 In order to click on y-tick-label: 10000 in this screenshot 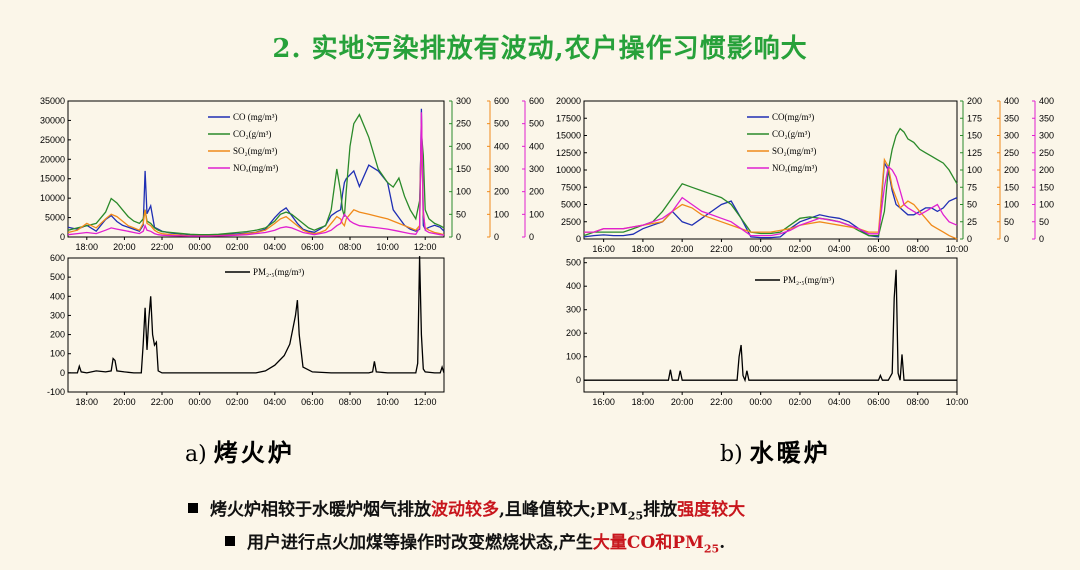, I will do `click(52, 198)`.